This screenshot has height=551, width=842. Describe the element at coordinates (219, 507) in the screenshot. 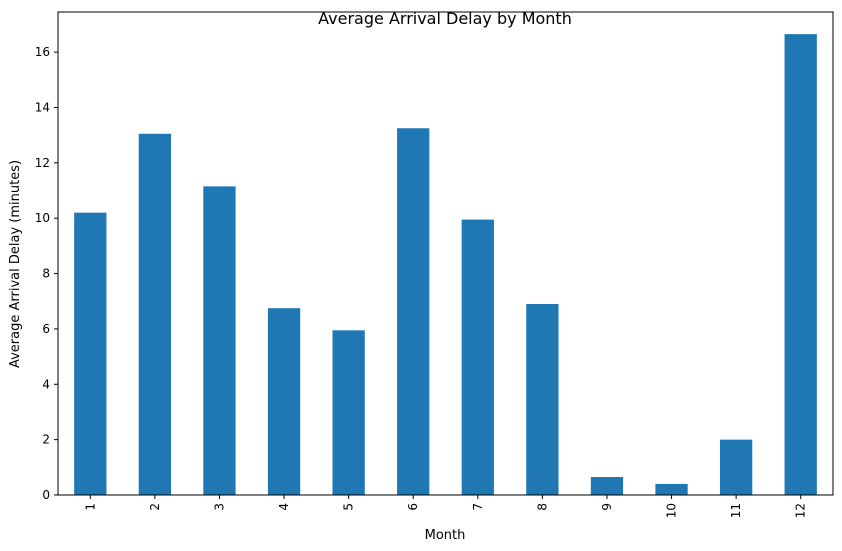

I see `x-tick-label: 3` at that location.